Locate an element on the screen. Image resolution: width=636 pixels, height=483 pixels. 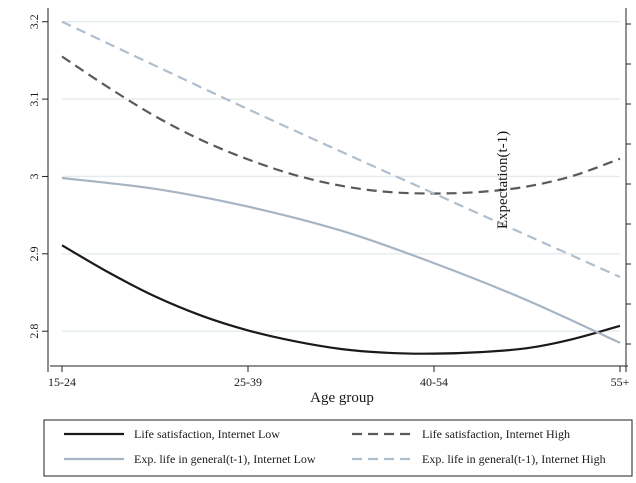
legend-label-1: Life satisfaction, Internet High is located at coordinates (496, 434).